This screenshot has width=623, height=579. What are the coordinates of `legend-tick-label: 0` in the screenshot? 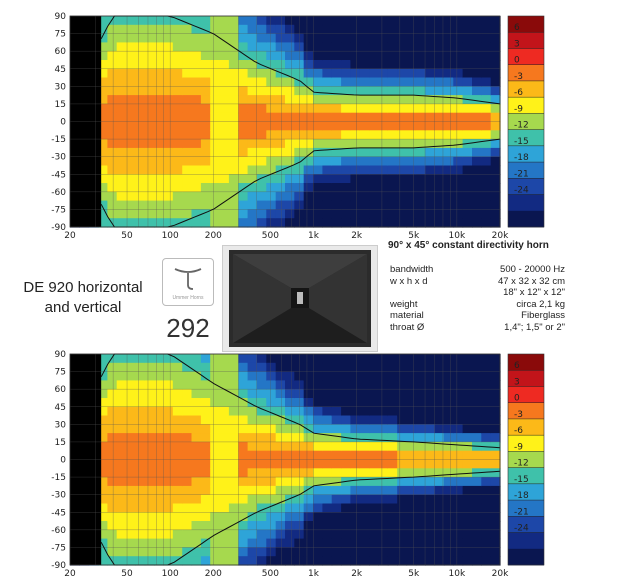 It's located at (517, 399).